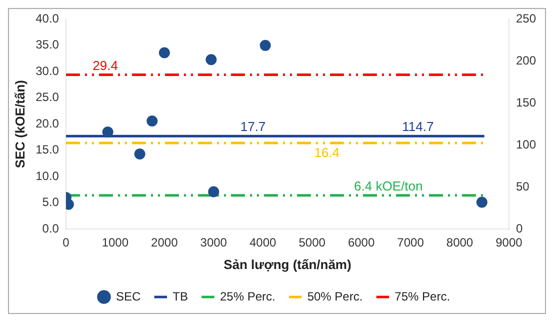 The height and width of the screenshot is (322, 554). Describe the element at coordinates (48, 123) in the screenshot. I see `y-tick-label: 20.0` at that location.